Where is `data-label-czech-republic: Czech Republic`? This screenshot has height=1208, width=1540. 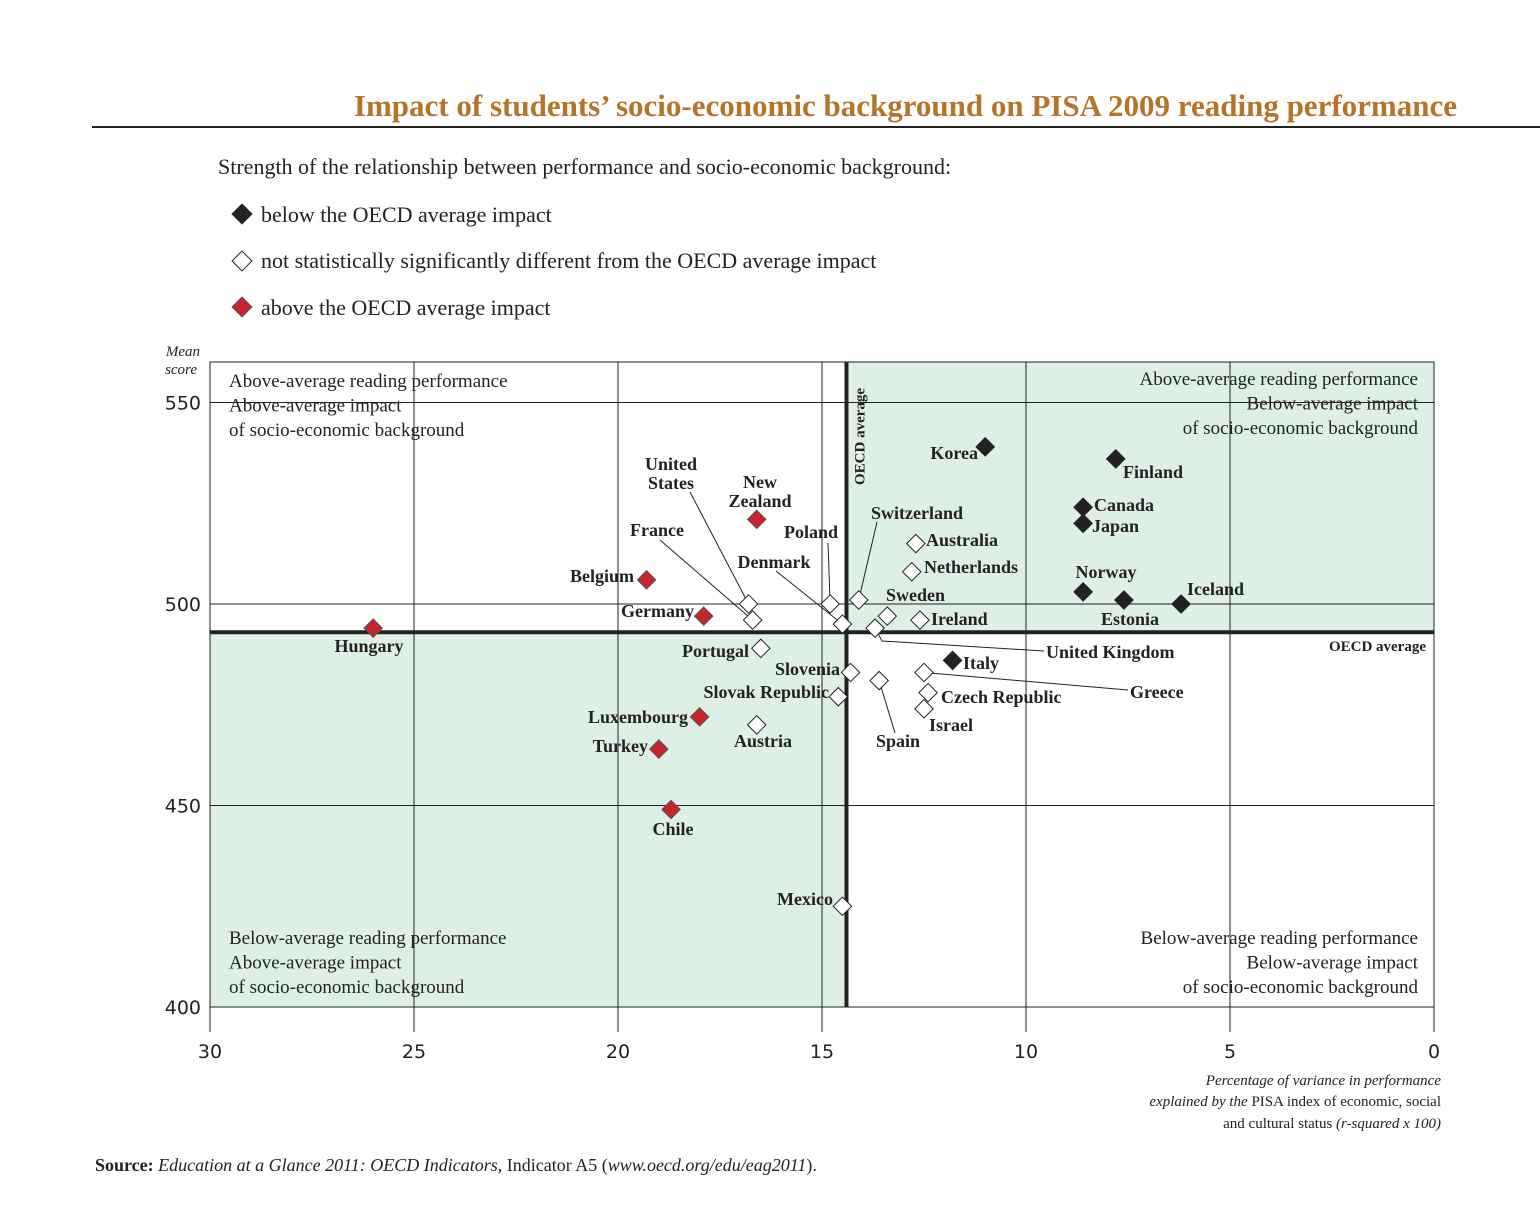
data-label-czech-republic: Czech Republic is located at coordinates (1001, 697).